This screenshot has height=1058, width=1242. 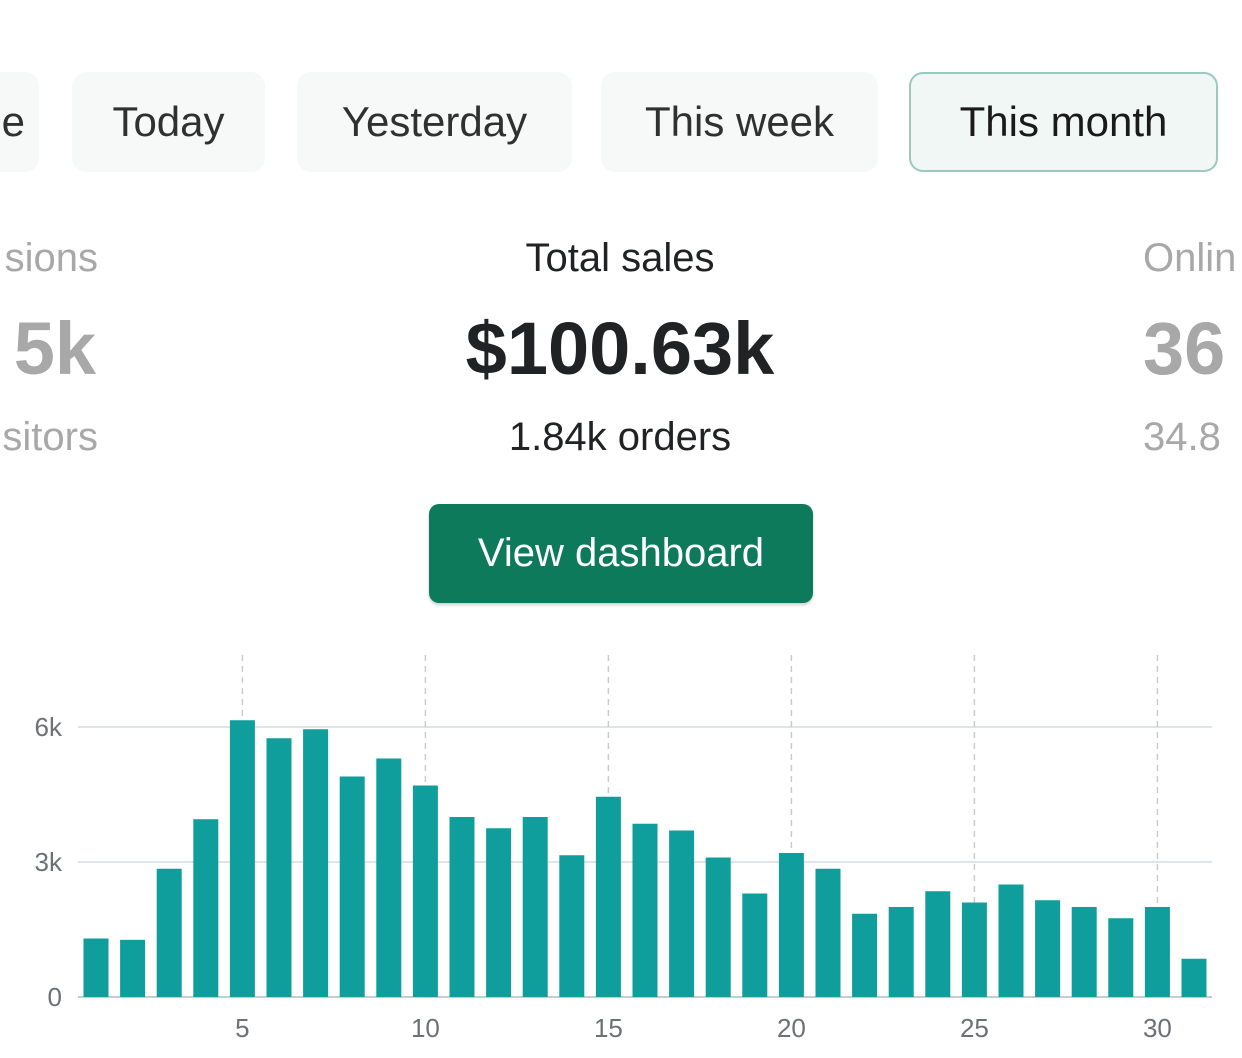 I want to click on total-sales-value: $100.63k, so click(x=620, y=348).